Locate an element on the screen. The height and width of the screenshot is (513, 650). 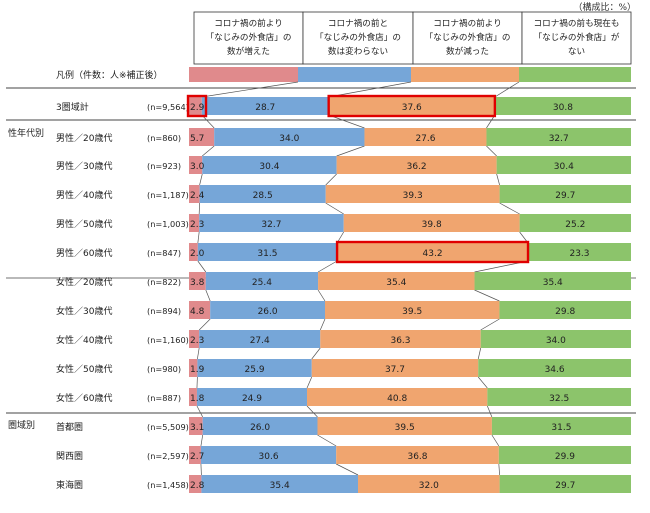
data-label: 34.0 is located at coordinates (556, 341).